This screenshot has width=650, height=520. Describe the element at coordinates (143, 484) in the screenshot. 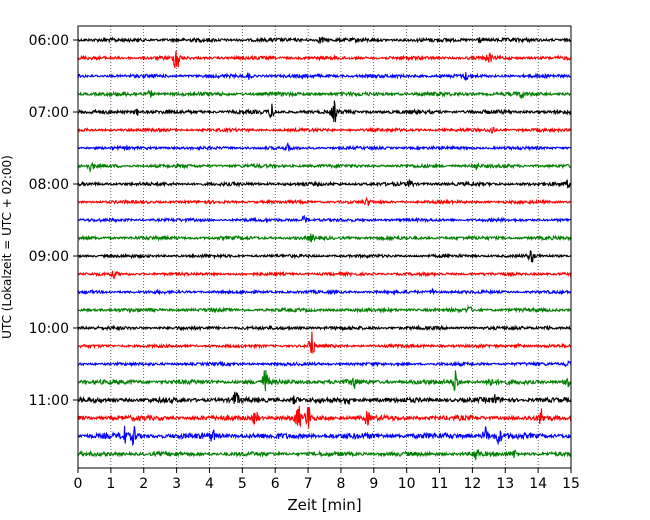

I see `x-tick-label: 2` at that location.